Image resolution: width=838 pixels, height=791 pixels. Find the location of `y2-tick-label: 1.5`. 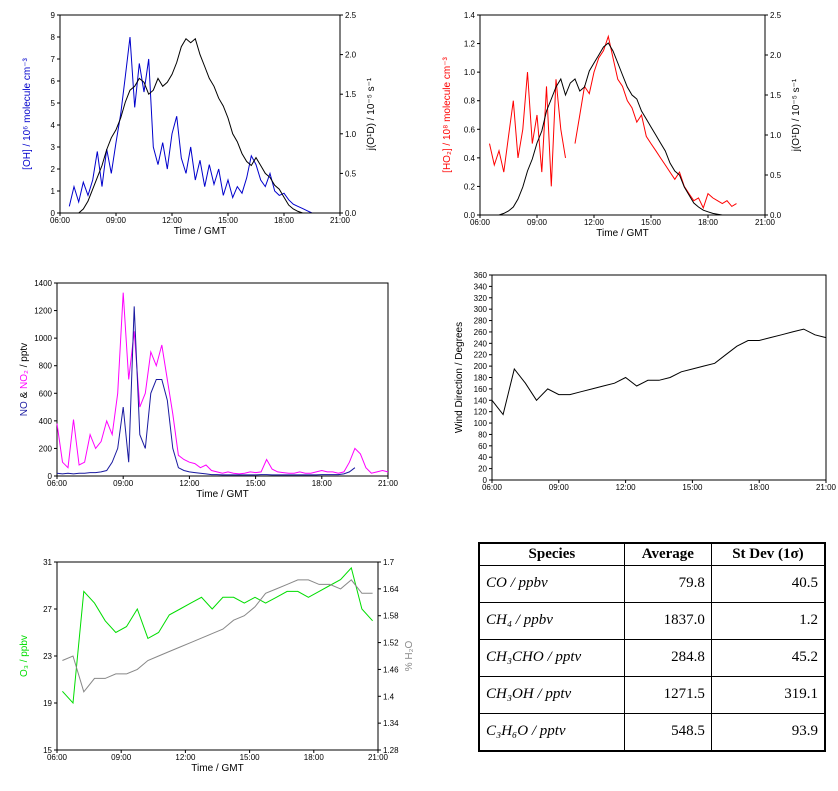

y2-tick-label: 1.5 is located at coordinates (776, 95).